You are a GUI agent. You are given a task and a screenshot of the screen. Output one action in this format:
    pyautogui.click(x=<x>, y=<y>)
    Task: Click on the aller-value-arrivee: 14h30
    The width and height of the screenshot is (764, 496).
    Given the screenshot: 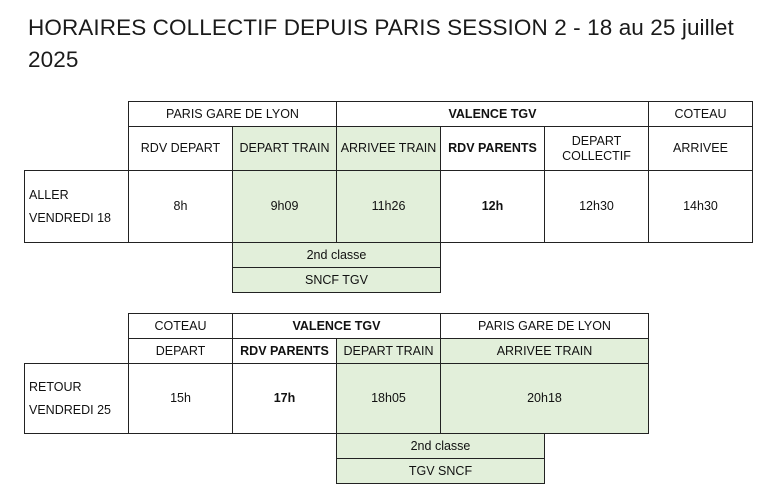 What is the action you would take?
    pyautogui.click(x=700, y=206)
    